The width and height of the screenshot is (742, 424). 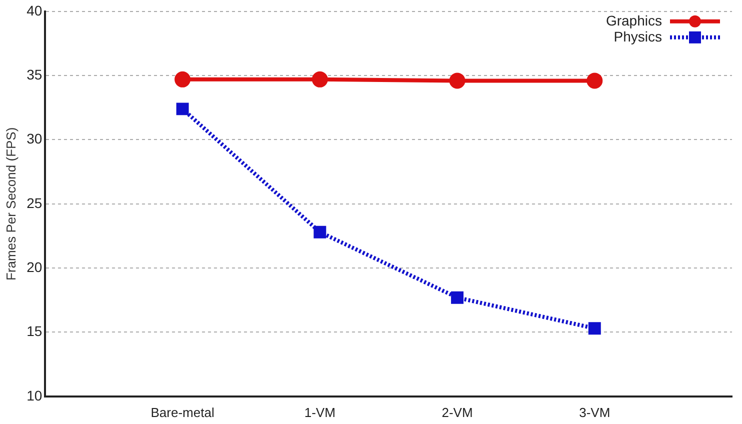 What do you see at coordinates (34, 74) in the screenshot?
I see `y-tick-label: 35` at bounding box center [34, 74].